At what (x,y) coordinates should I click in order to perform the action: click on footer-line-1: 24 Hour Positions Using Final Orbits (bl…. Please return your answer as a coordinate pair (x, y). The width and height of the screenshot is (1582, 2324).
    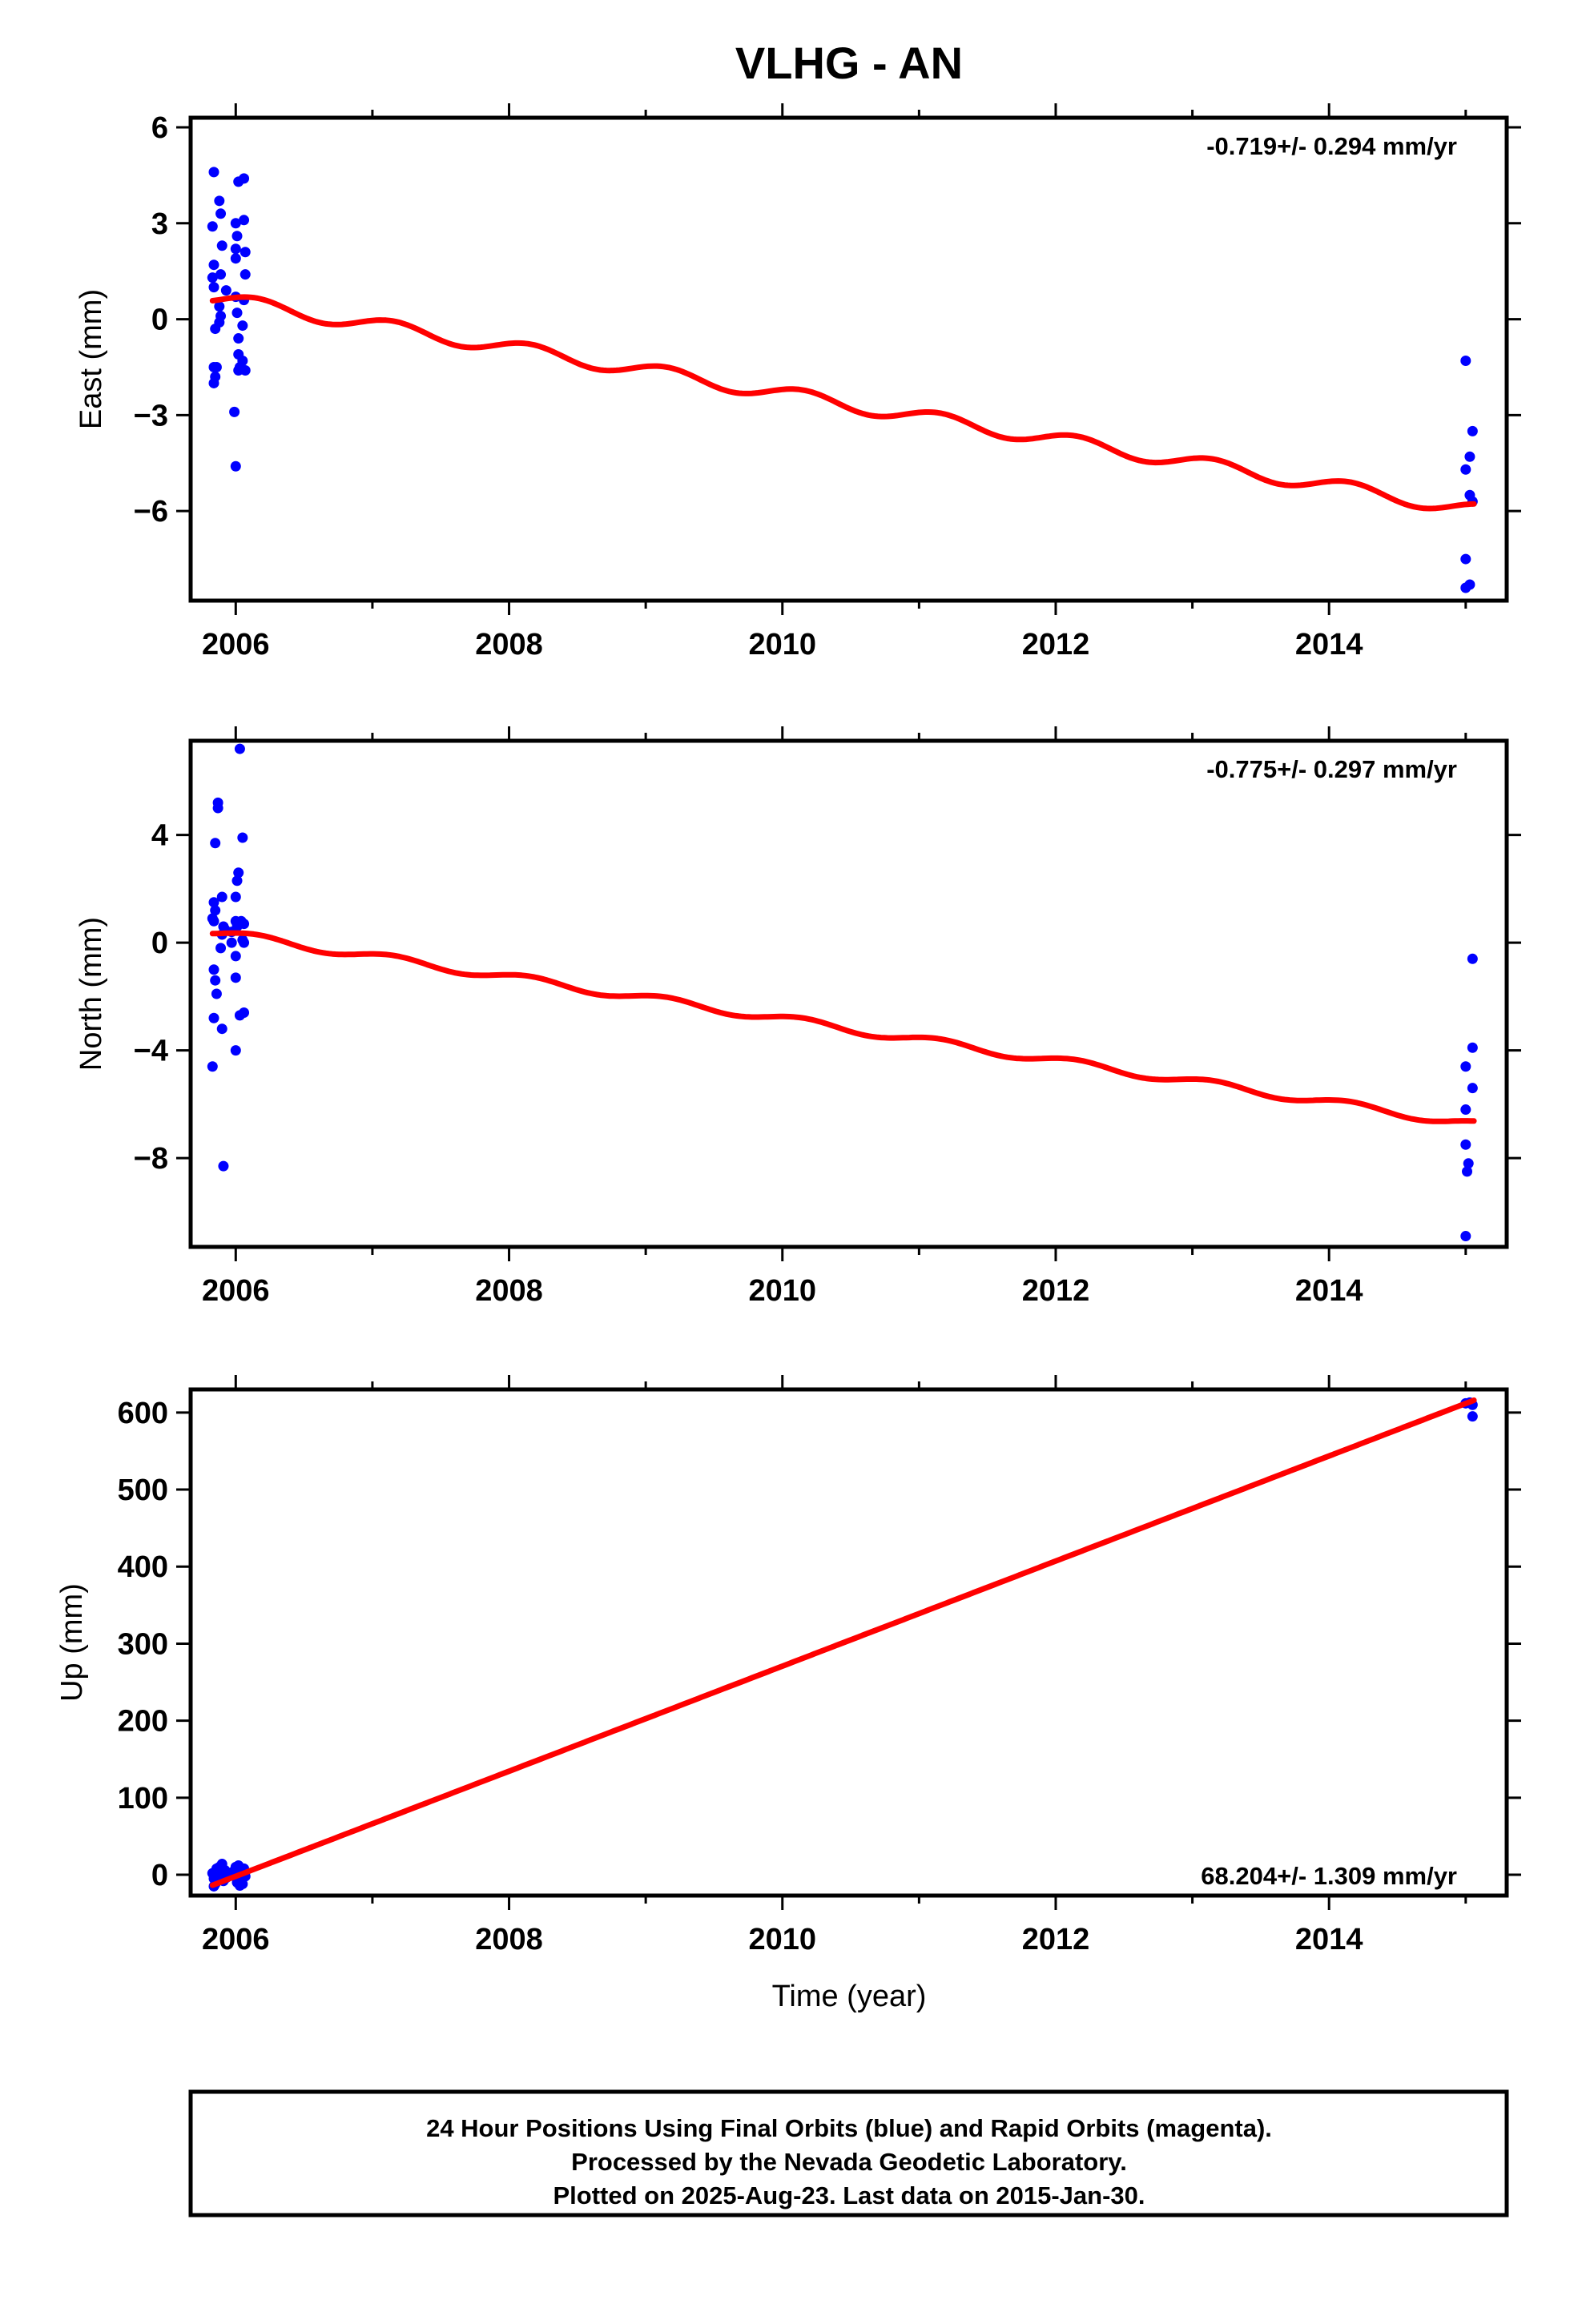
    Looking at the image, I should click on (849, 2128).